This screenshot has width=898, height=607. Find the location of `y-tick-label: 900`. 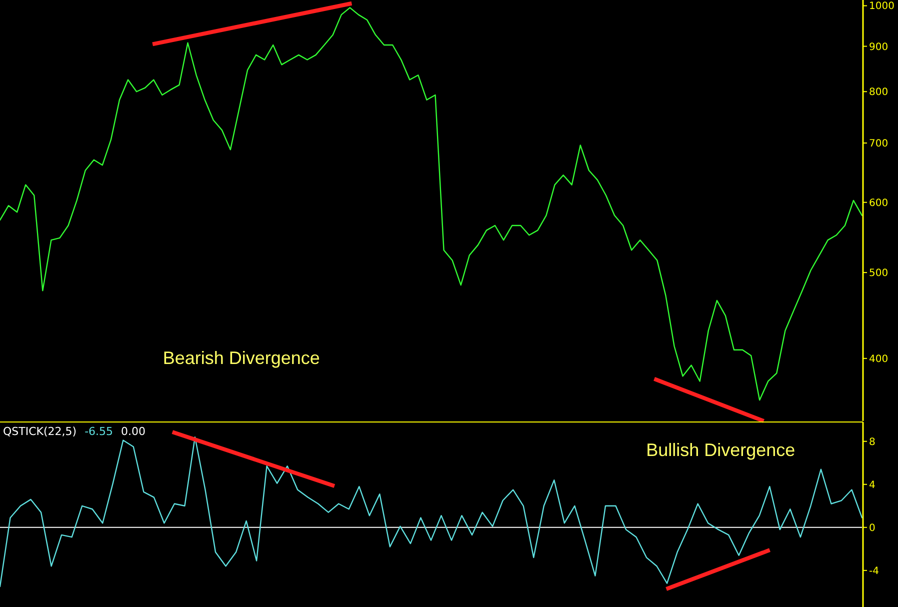

y-tick-label: 900 is located at coordinates (878, 47).